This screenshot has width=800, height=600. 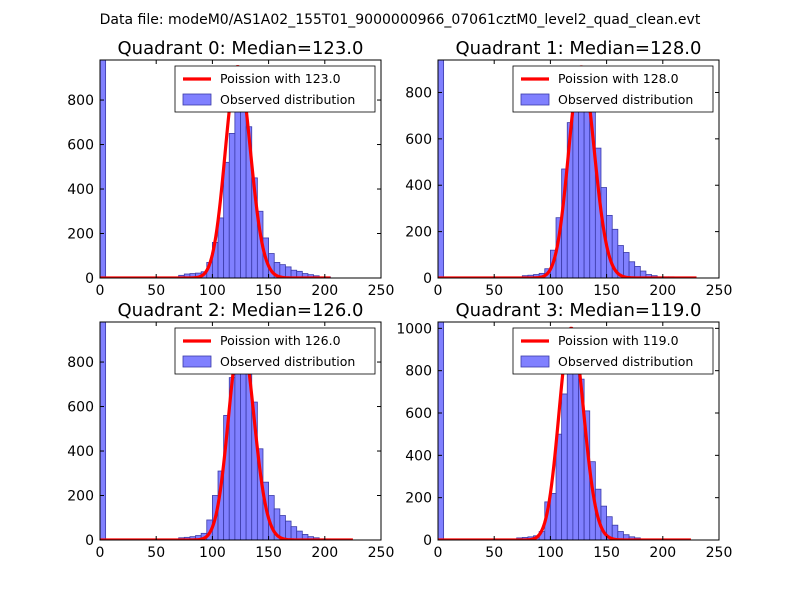 What do you see at coordinates (618, 340) in the screenshot?
I see `legend-line-label: Poission with 119.0` at bounding box center [618, 340].